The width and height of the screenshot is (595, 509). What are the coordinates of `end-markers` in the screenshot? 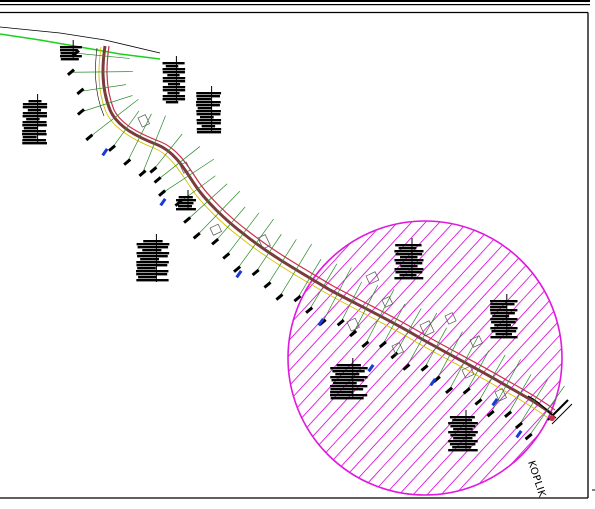 It's located at (560, 412).